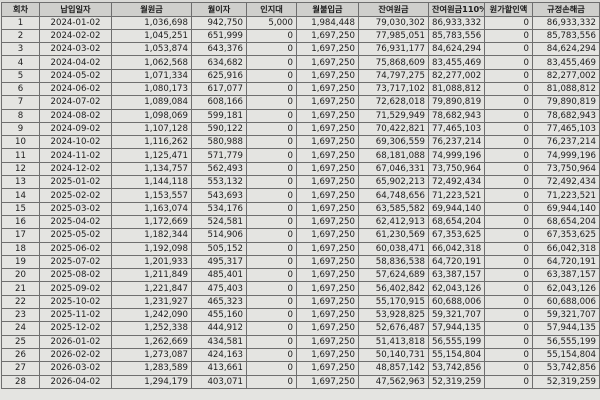 This screenshot has width=600, height=400. I want to click on table-cell: 69,306,559, so click(393, 142).